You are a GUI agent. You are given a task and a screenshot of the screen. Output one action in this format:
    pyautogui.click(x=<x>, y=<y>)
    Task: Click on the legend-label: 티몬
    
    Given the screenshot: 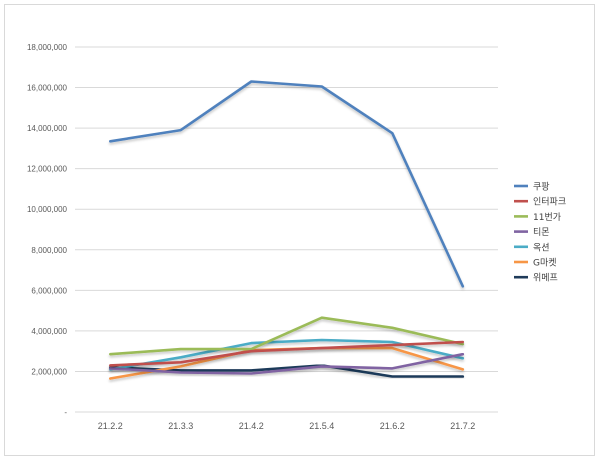 What is the action you would take?
    pyautogui.click(x=541, y=232)
    